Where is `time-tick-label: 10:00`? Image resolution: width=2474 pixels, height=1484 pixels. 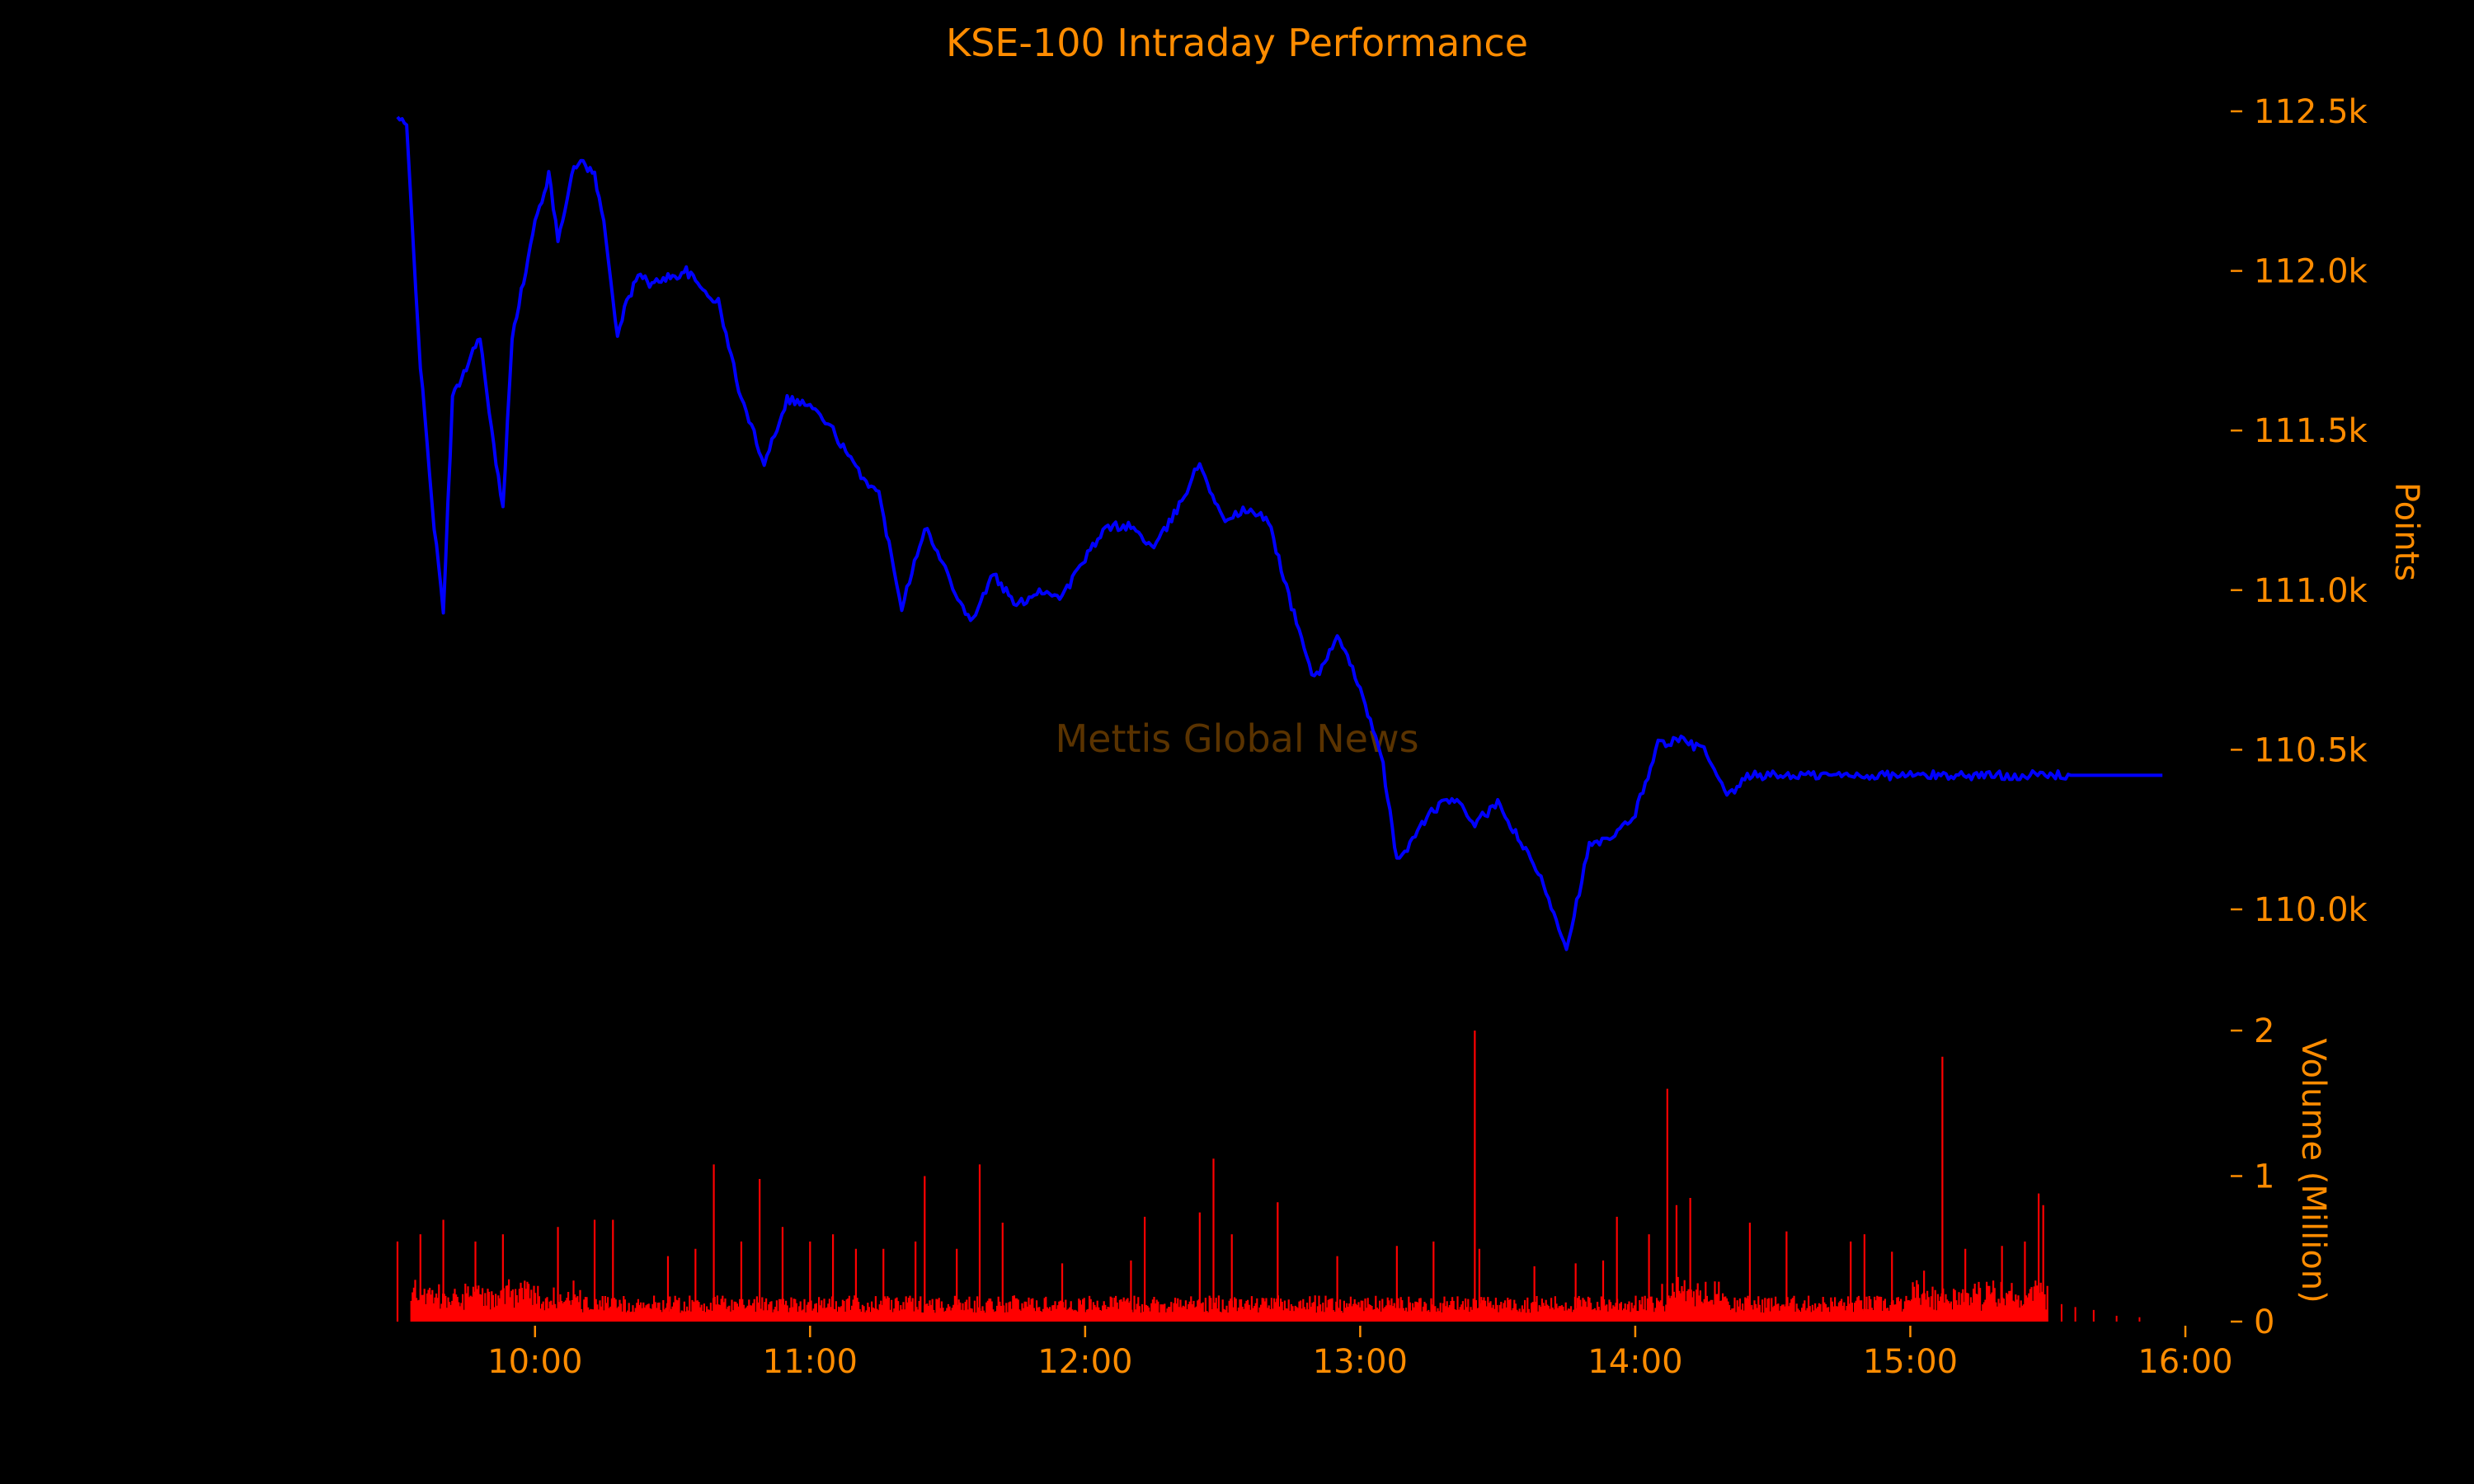 time-tick-label: 10:00 is located at coordinates (534, 1362).